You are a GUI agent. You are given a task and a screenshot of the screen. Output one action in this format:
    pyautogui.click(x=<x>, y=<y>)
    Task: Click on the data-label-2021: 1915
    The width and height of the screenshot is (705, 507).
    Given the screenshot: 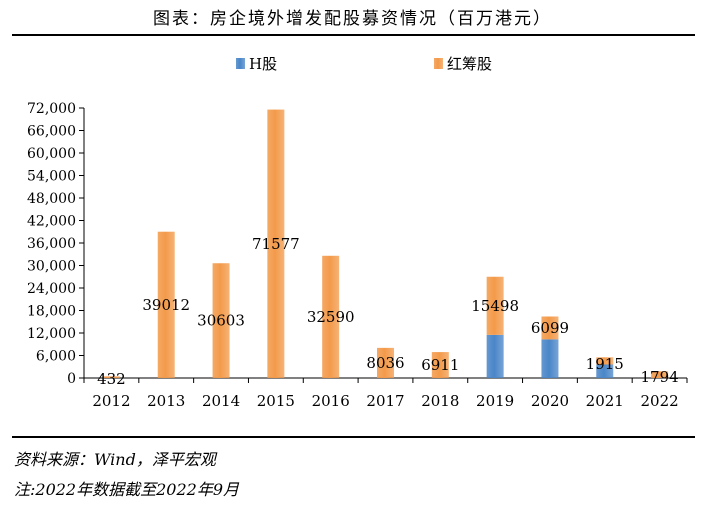 What is the action you would take?
    pyautogui.click(x=605, y=364)
    